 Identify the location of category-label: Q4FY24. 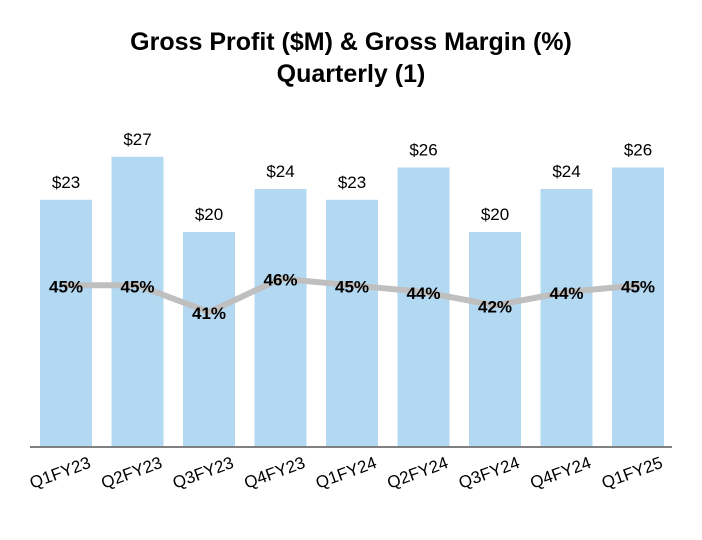
(561, 473).